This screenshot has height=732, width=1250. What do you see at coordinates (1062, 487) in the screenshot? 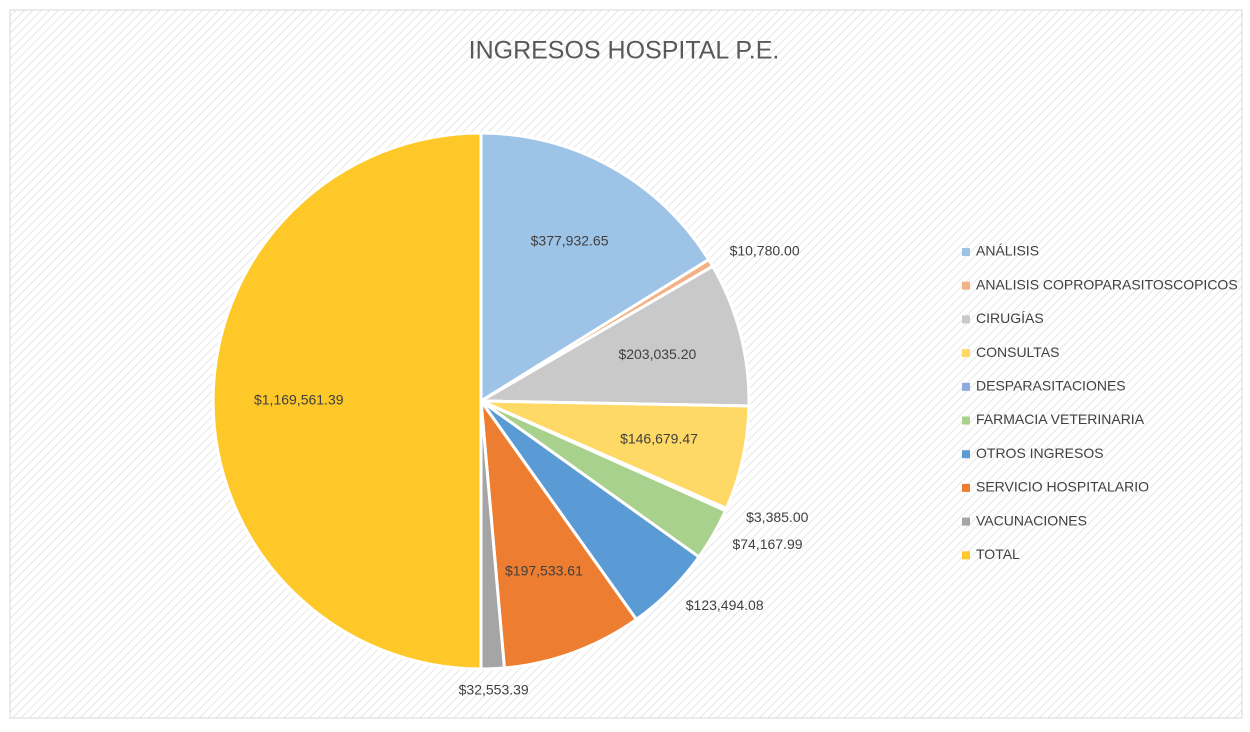
I see `legend-label: SERVICIO HOSPITALARIO` at bounding box center [1062, 487].